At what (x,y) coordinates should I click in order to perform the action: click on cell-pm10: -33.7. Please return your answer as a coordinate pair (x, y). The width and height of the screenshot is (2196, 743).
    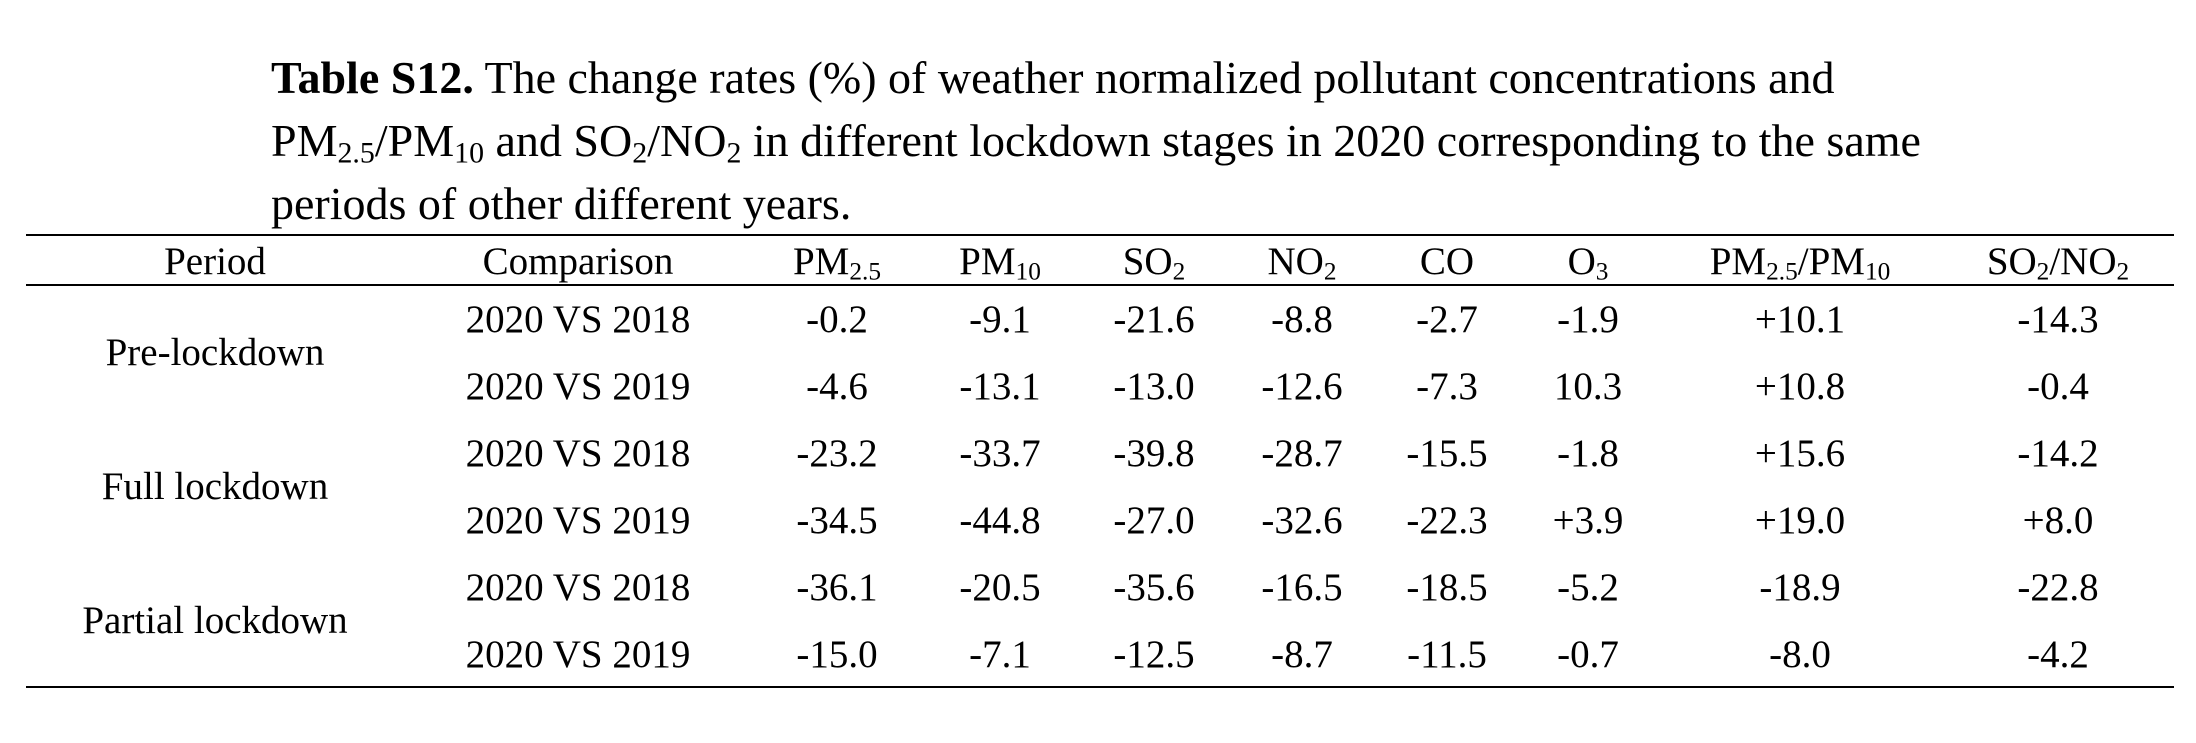
    Looking at the image, I should click on (1000, 453).